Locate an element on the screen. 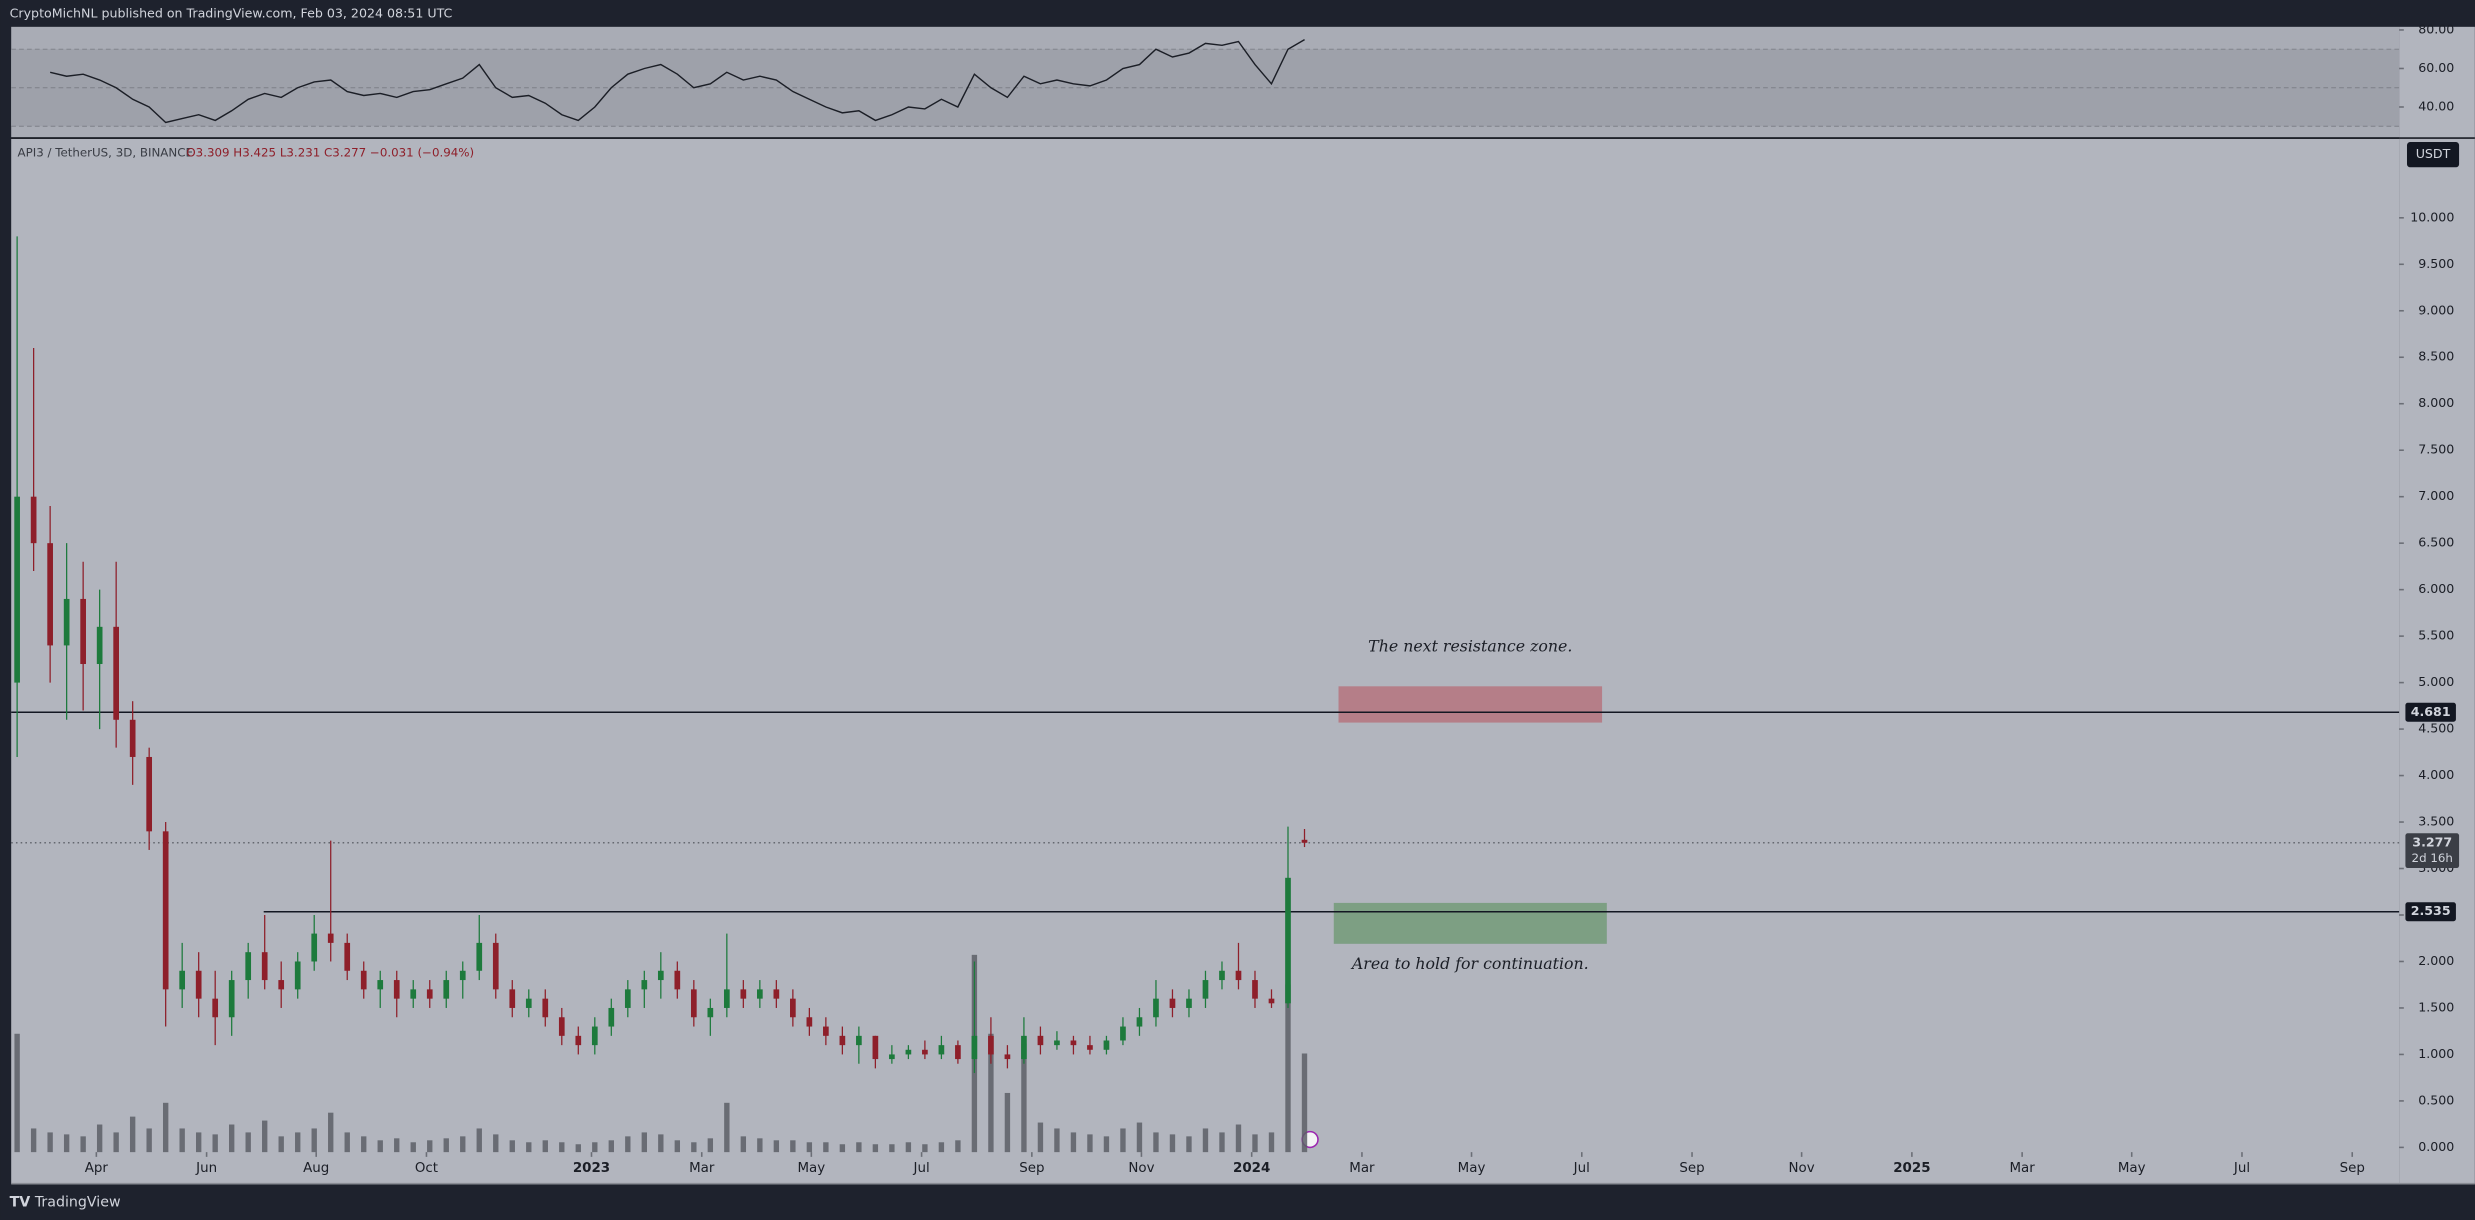 This screenshot has width=2475, height=1220. y-tick-label: 2.000 is located at coordinates (2436, 960).